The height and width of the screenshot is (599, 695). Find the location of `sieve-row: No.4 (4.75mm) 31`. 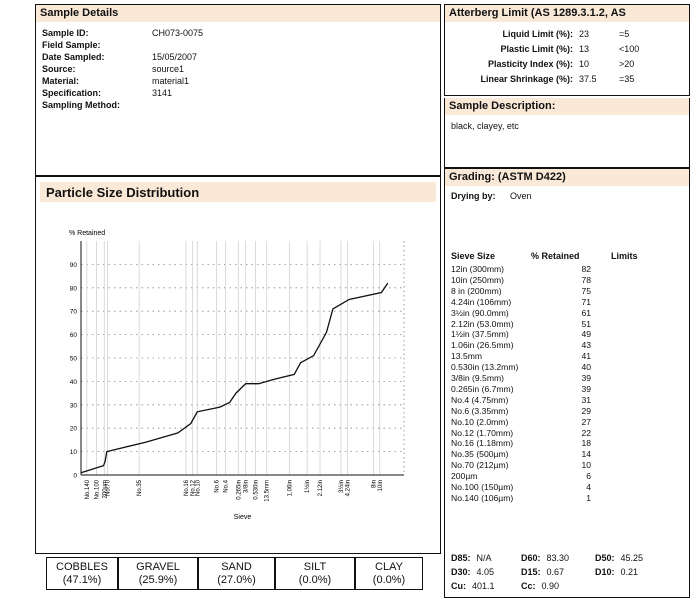

sieve-row: No.4 (4.75mm) 31 is located at coordinates (569, 400).